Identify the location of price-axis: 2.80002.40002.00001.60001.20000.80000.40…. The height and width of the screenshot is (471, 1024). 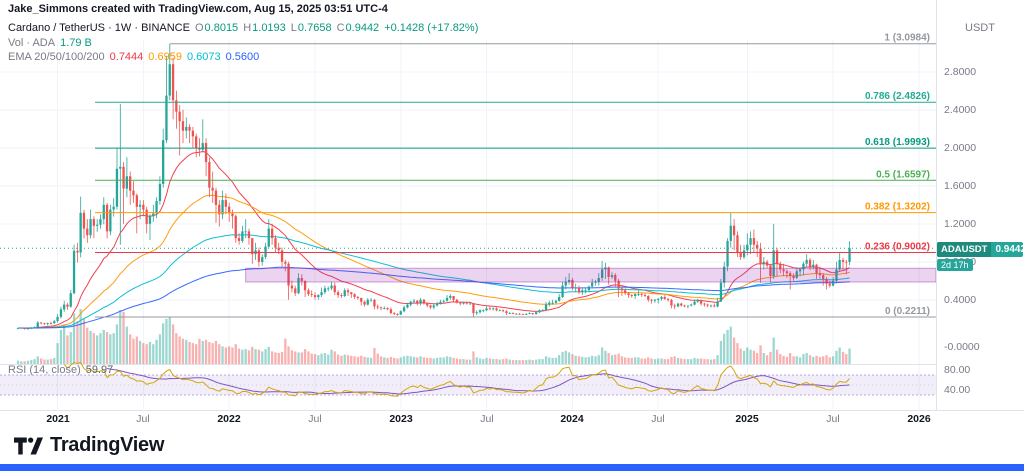
(980, 205).